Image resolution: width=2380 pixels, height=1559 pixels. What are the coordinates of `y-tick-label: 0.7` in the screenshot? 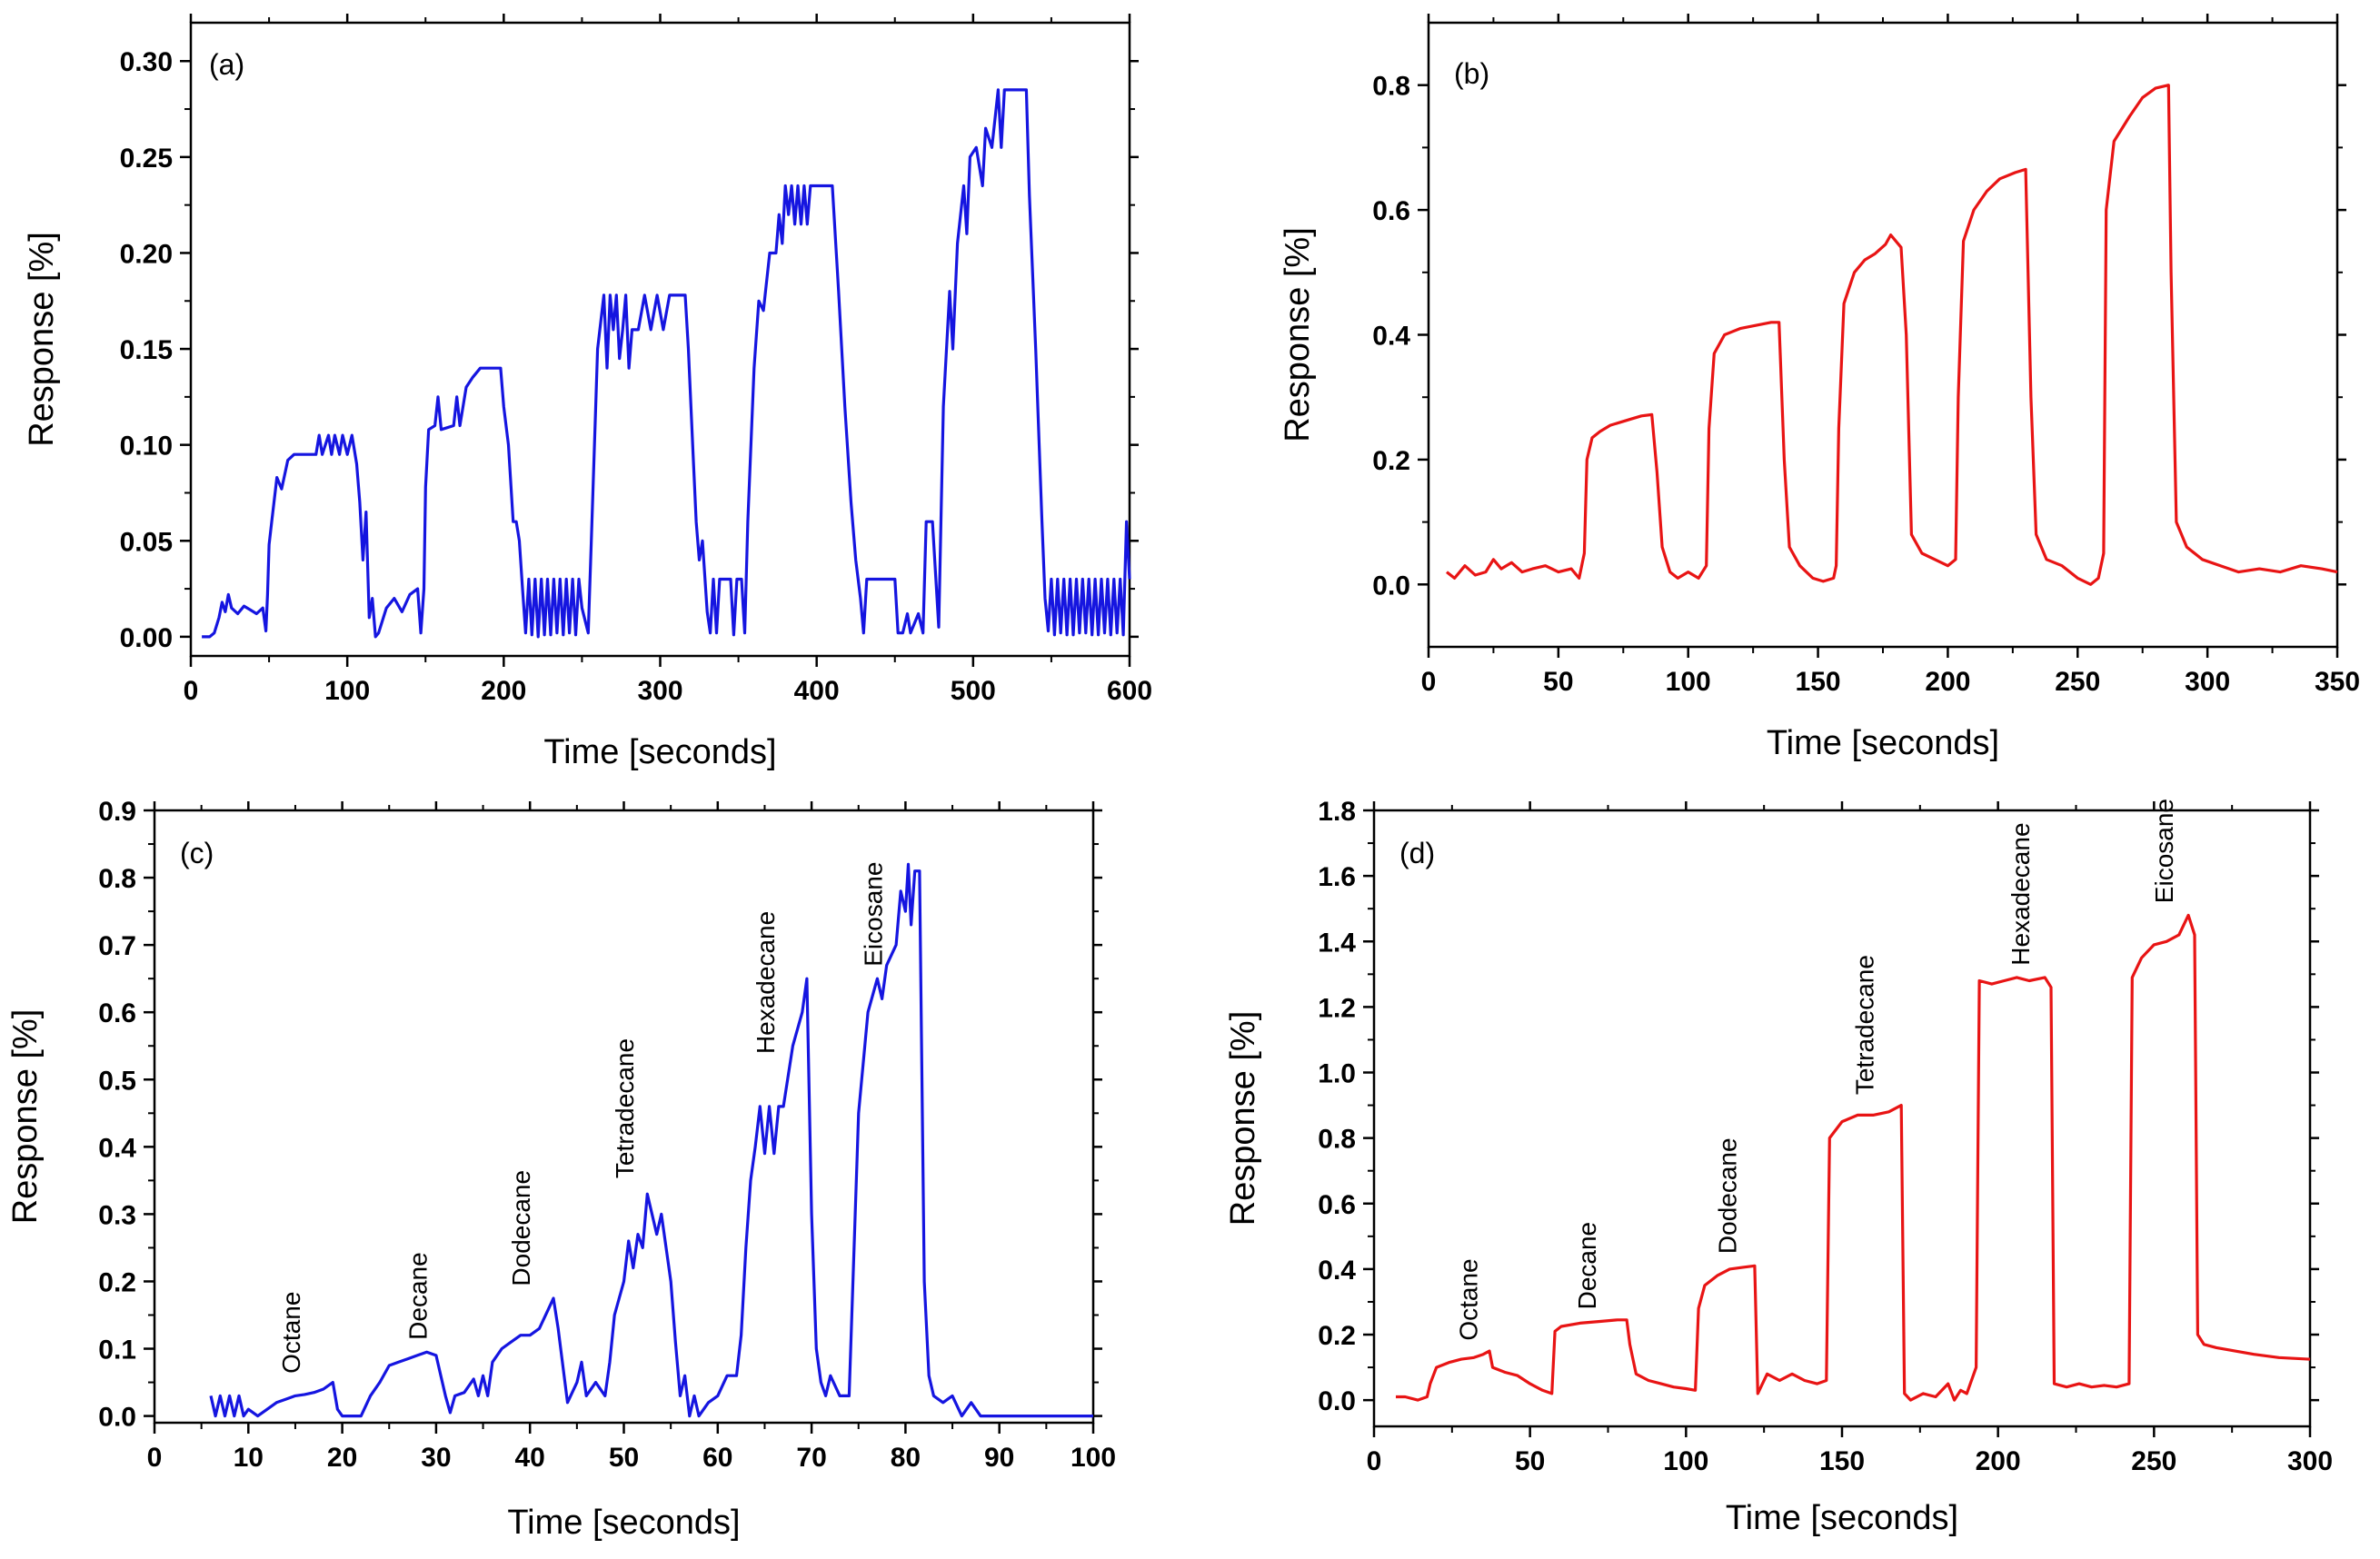 It's located at (117, 946).